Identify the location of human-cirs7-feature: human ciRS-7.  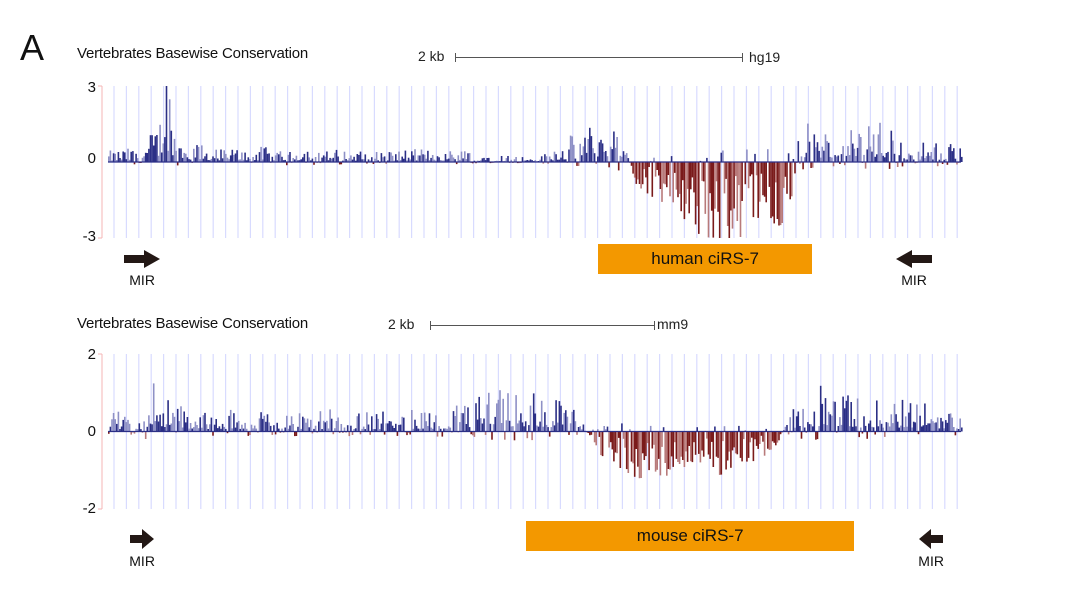
(705, 259).